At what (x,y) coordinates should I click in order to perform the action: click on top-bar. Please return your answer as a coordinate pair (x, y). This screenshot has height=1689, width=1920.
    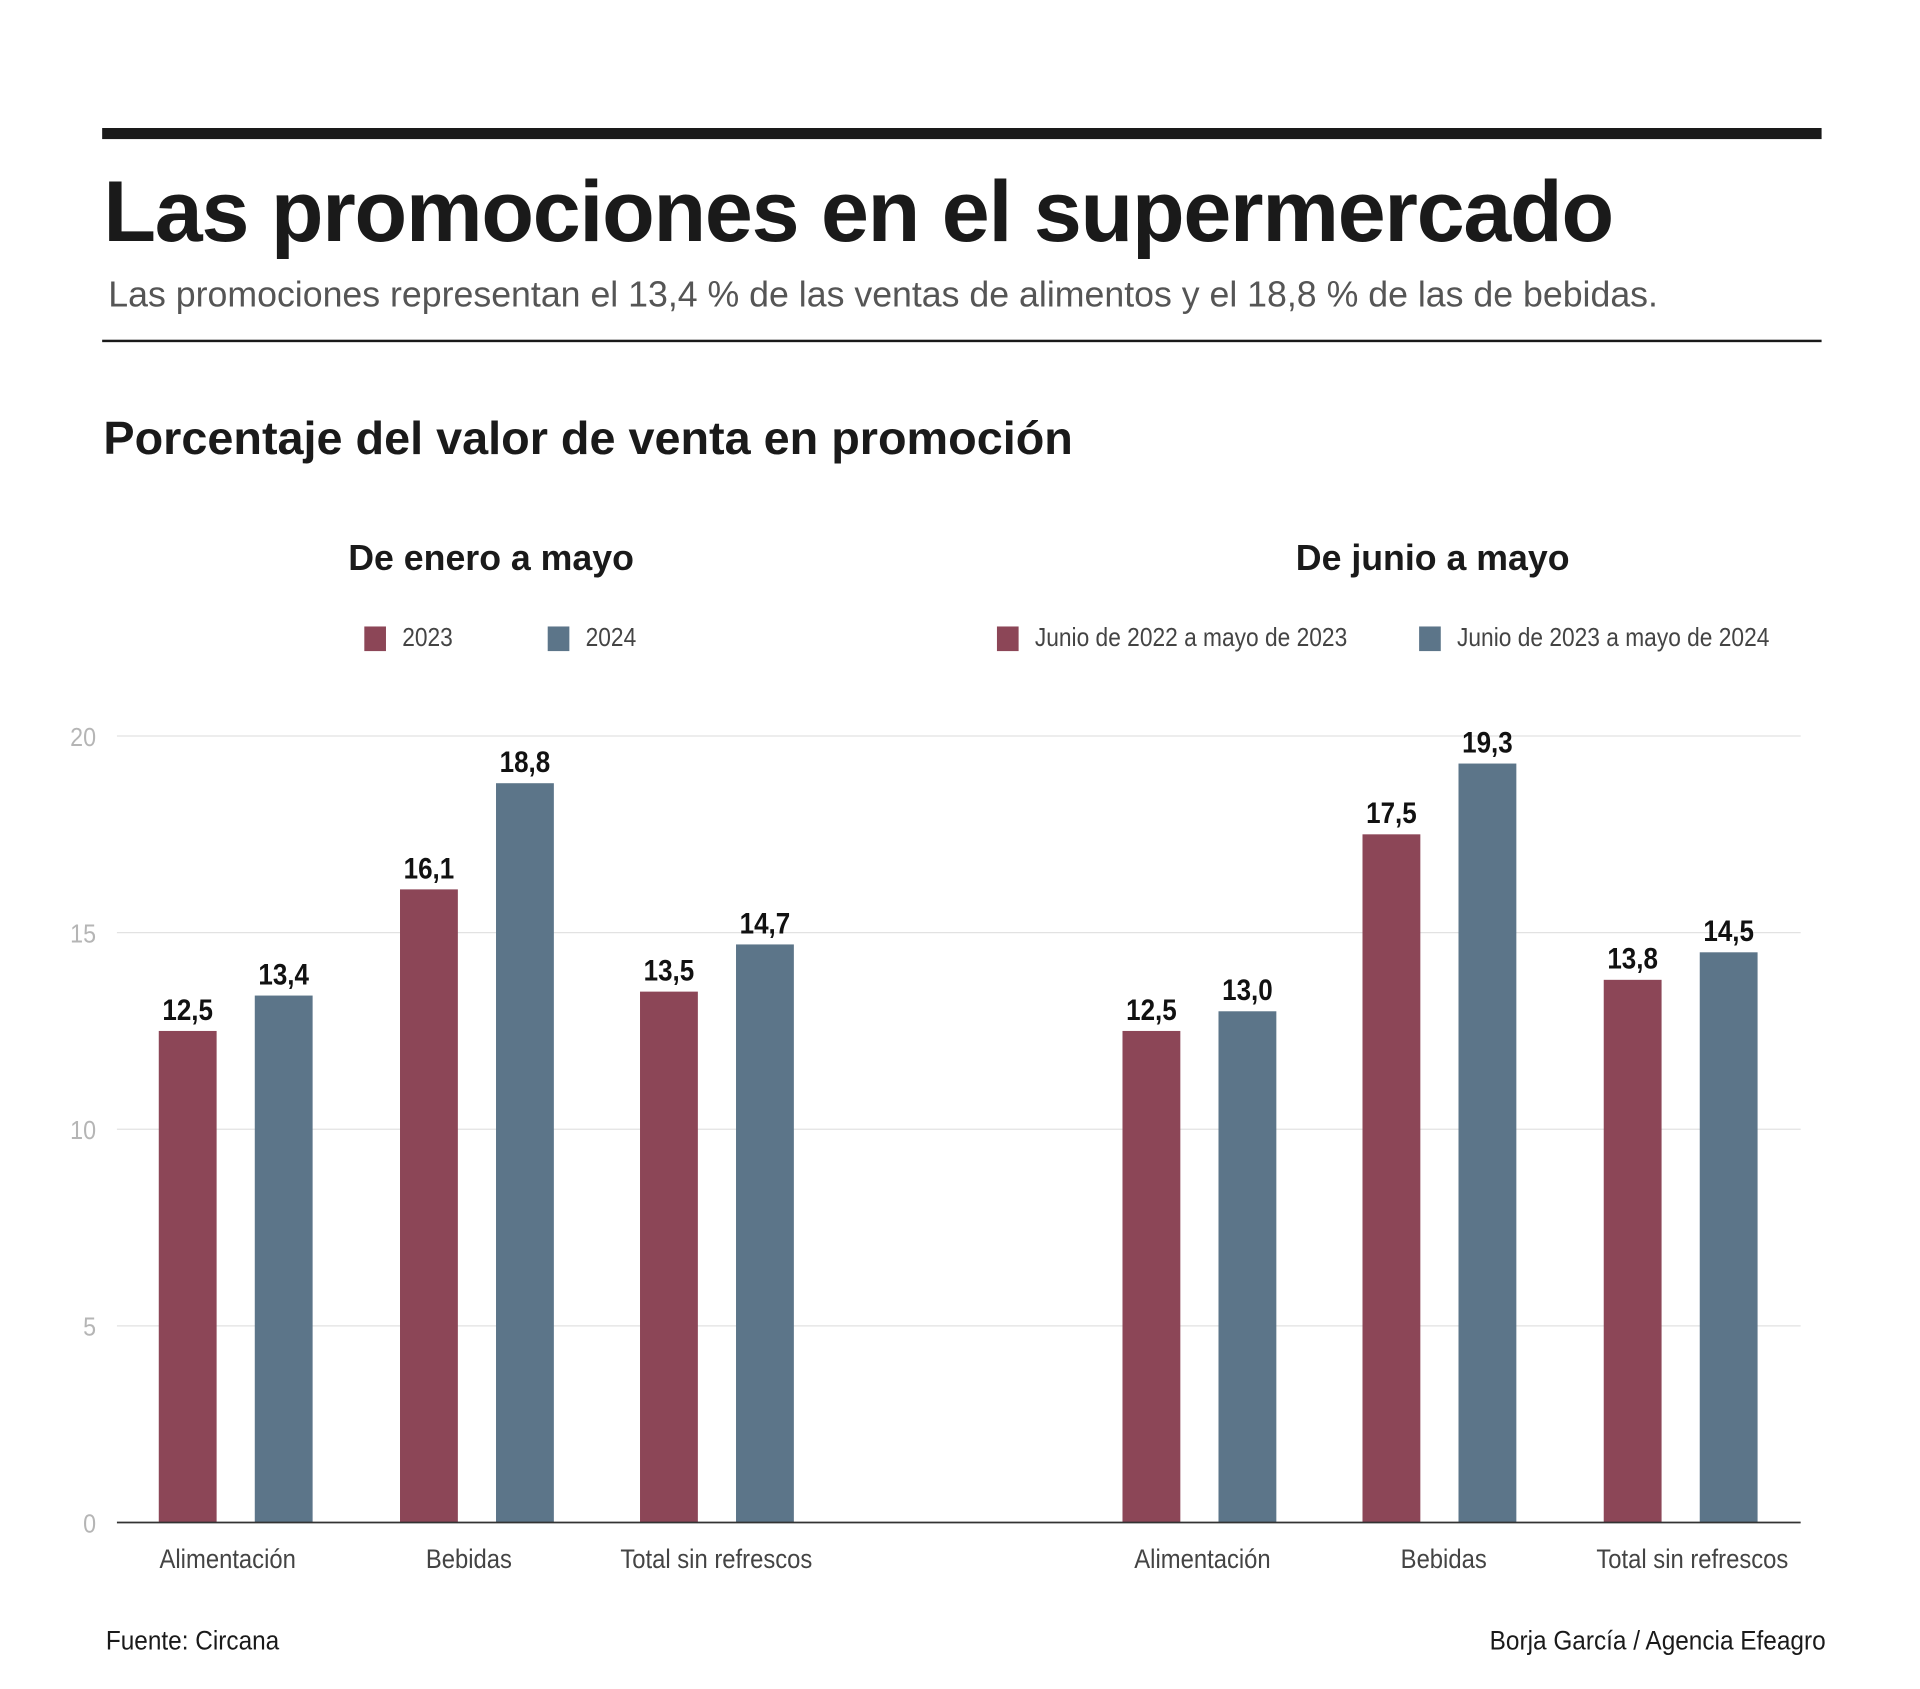
    Looking at the image, I should click on (962, 134).